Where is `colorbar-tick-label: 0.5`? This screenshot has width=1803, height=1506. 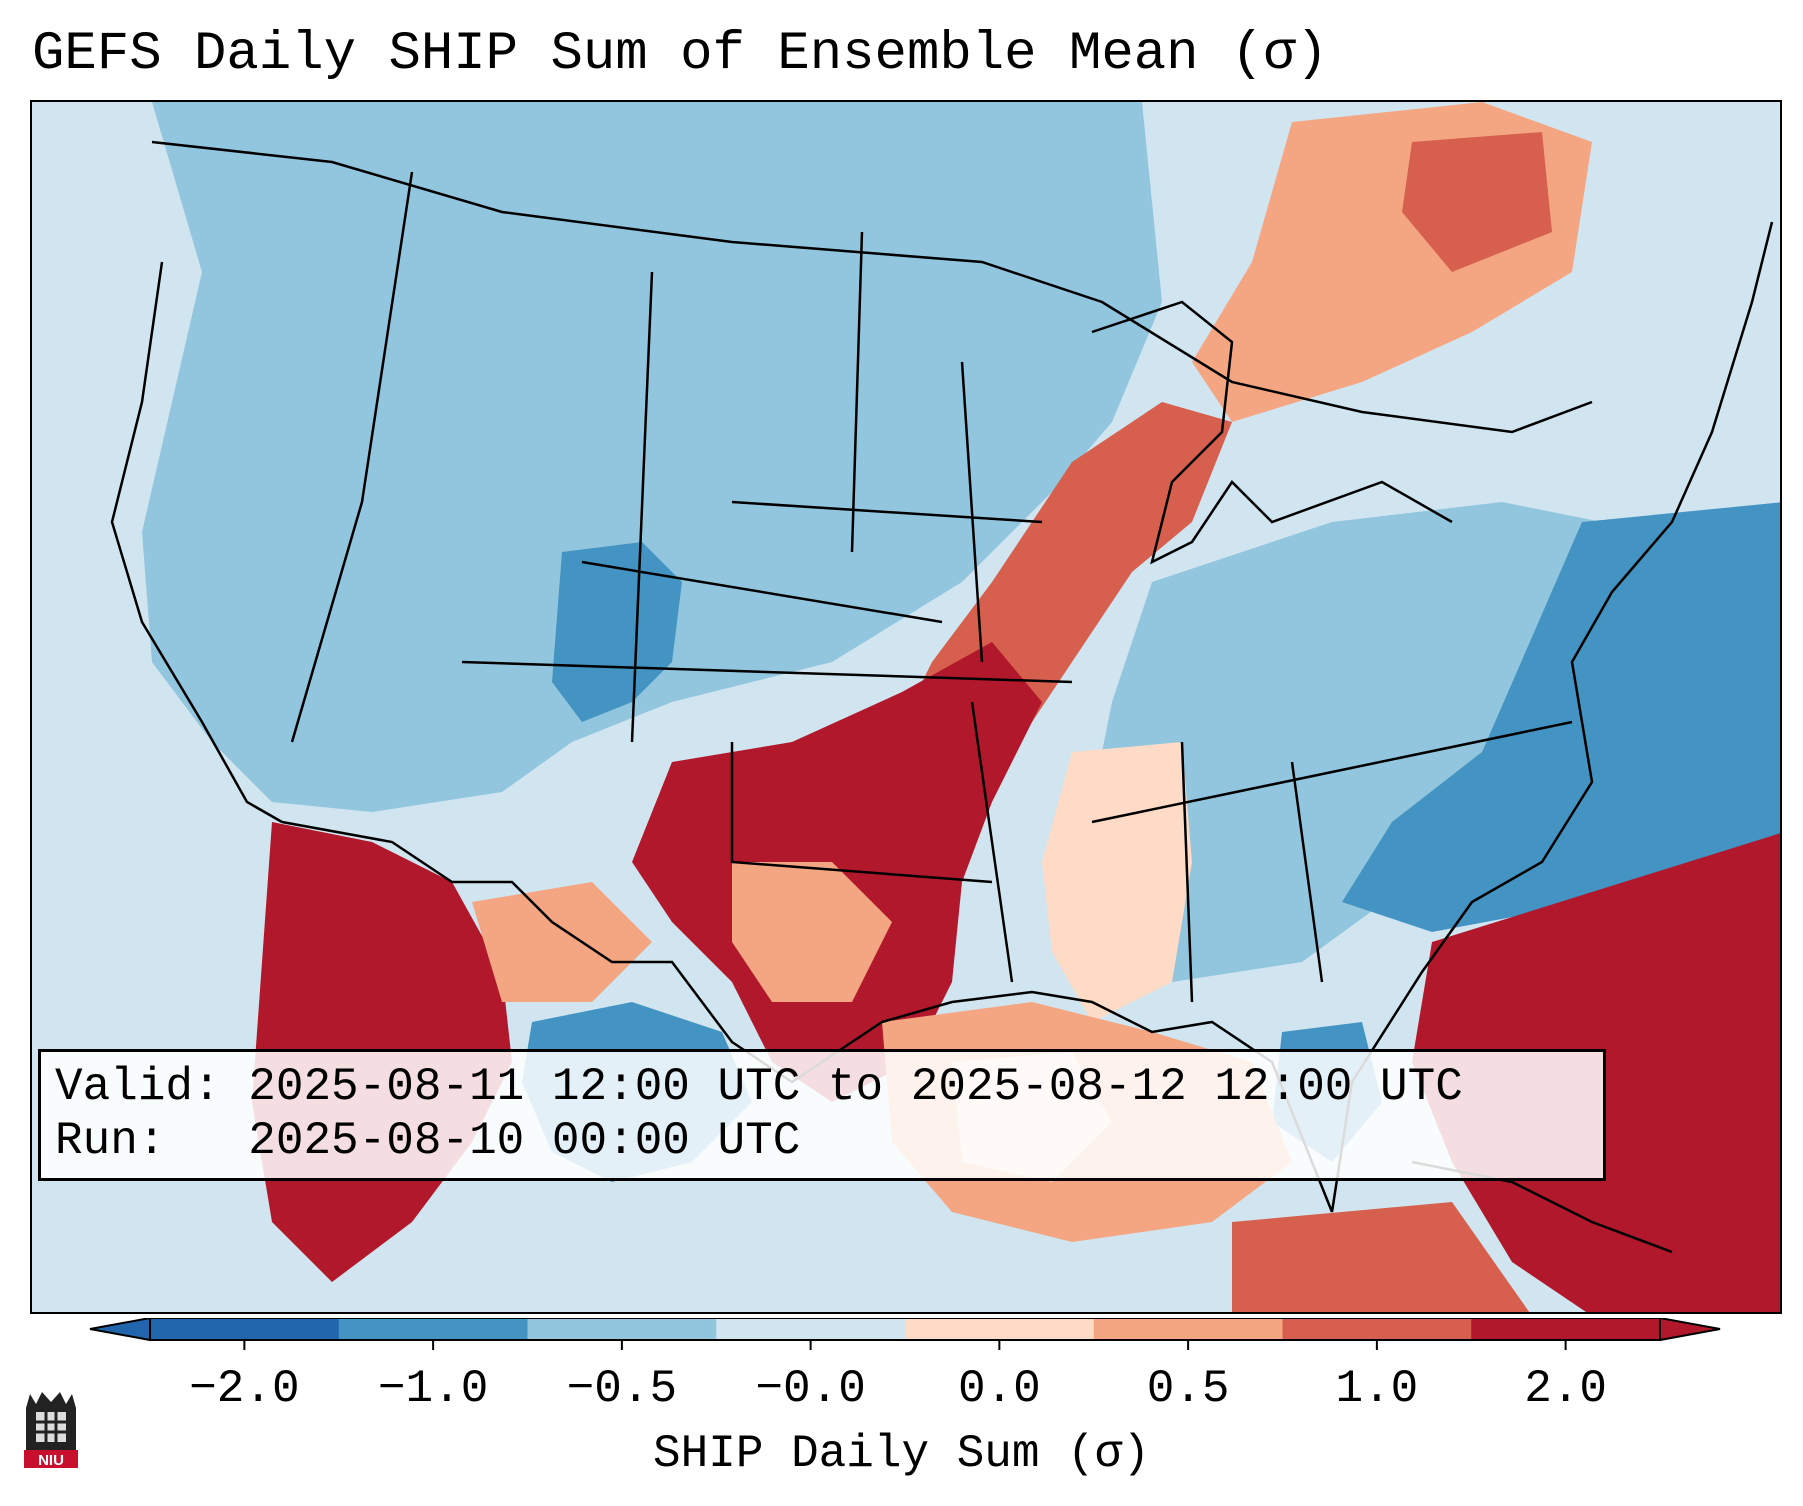 colorbar-tick-label: 0.5 is located at coordinates (1188, 1389).